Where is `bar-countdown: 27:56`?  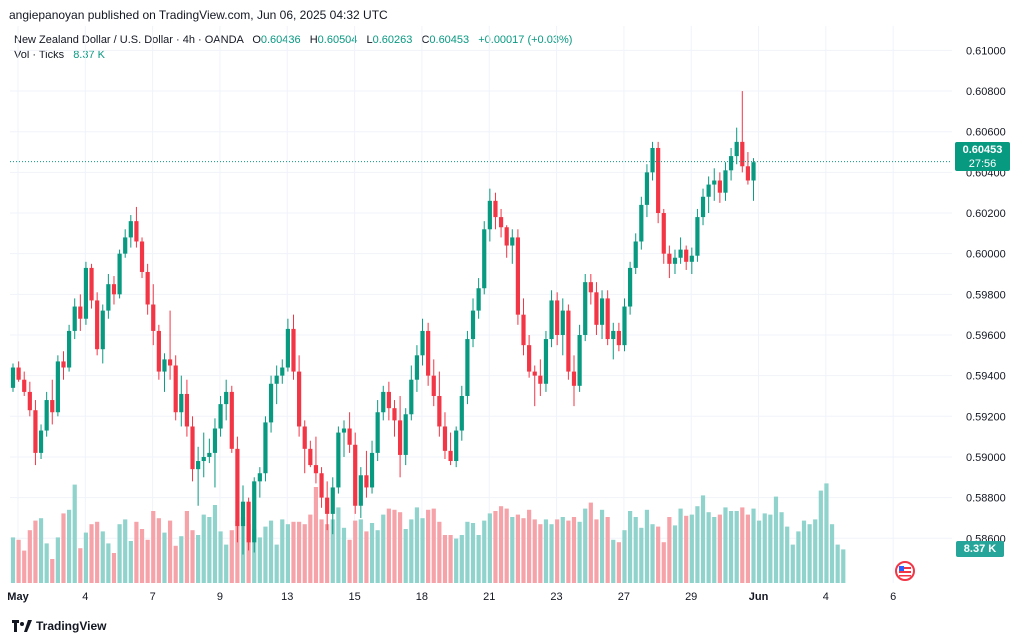 bar-countdown: 27:56 is located at coordinates (982, 164).